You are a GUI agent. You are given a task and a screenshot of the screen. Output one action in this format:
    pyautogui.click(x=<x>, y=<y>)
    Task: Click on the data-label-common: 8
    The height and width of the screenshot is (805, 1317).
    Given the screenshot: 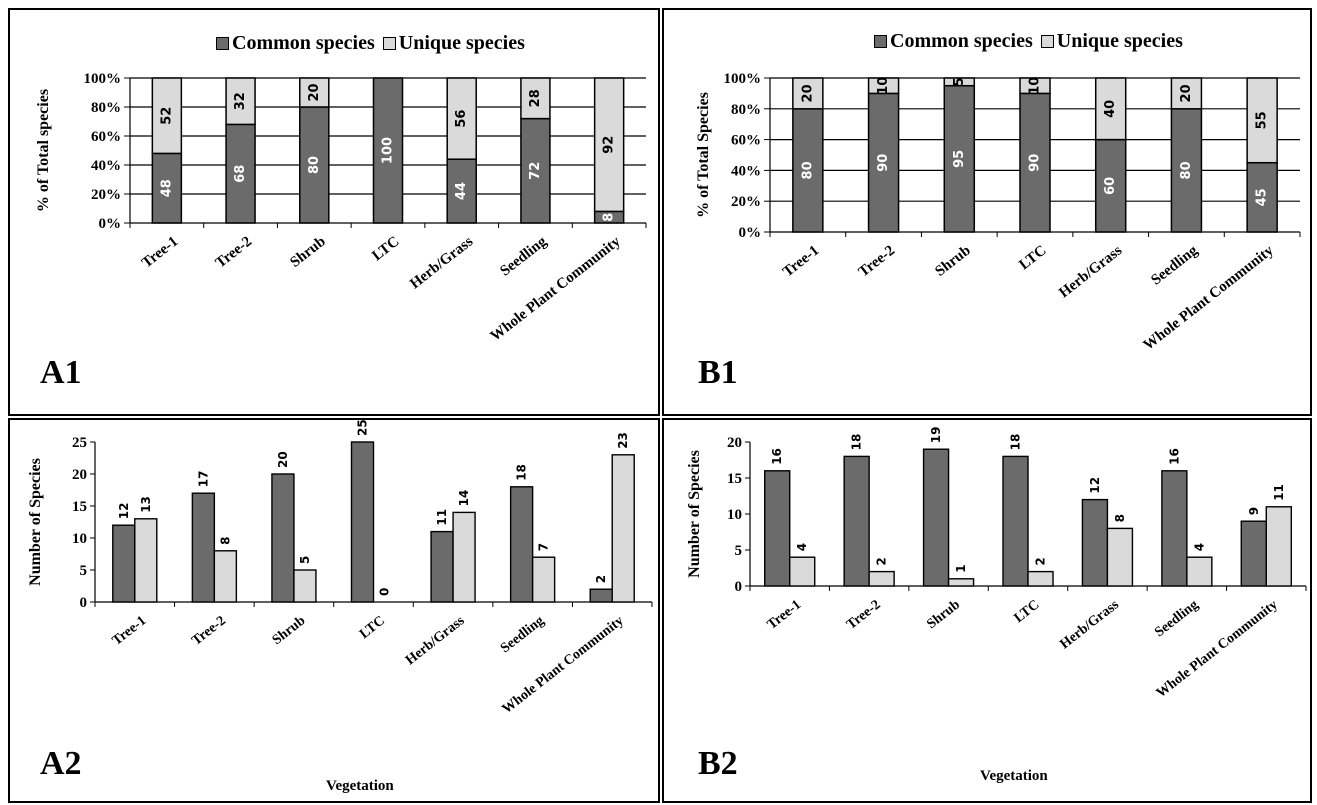 What is the action you would take?
    pyautogui.click(x=609, y=217)
    